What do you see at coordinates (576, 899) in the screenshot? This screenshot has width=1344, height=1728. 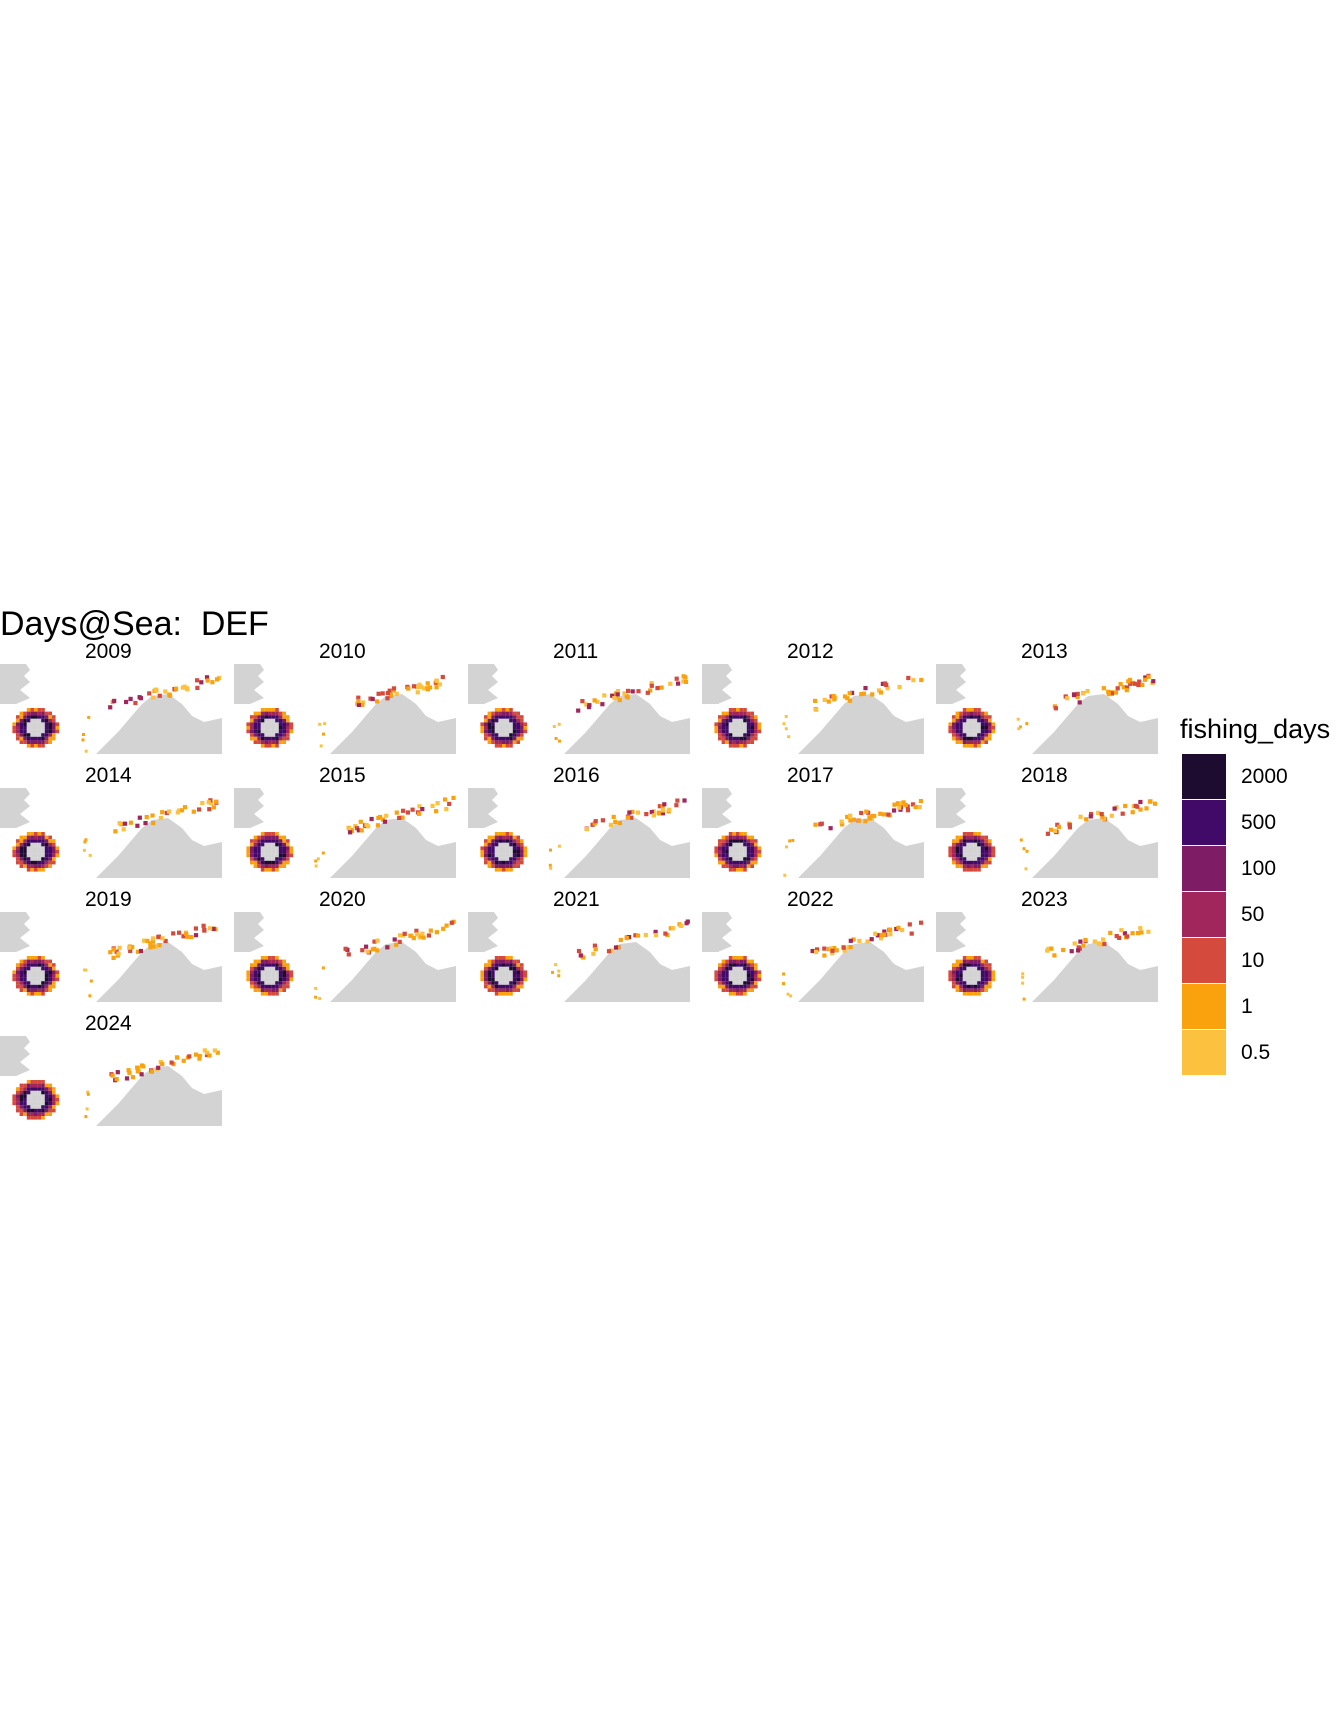 I see `facet-label: 2021` at bounding box center [576, 899].